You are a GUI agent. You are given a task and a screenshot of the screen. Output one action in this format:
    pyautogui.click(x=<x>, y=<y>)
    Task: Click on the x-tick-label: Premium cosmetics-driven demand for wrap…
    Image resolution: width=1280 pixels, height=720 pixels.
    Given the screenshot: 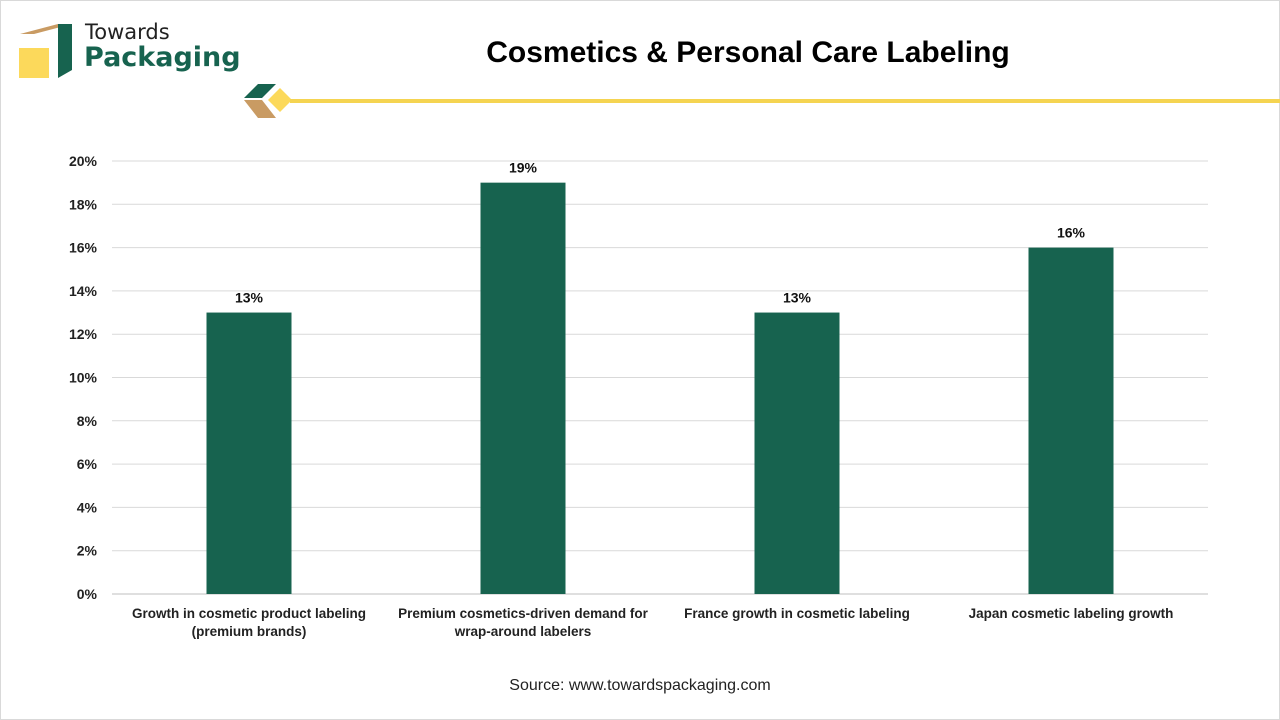 What is the action you would take?
    pyautogui.click(x=523, y=622)
    